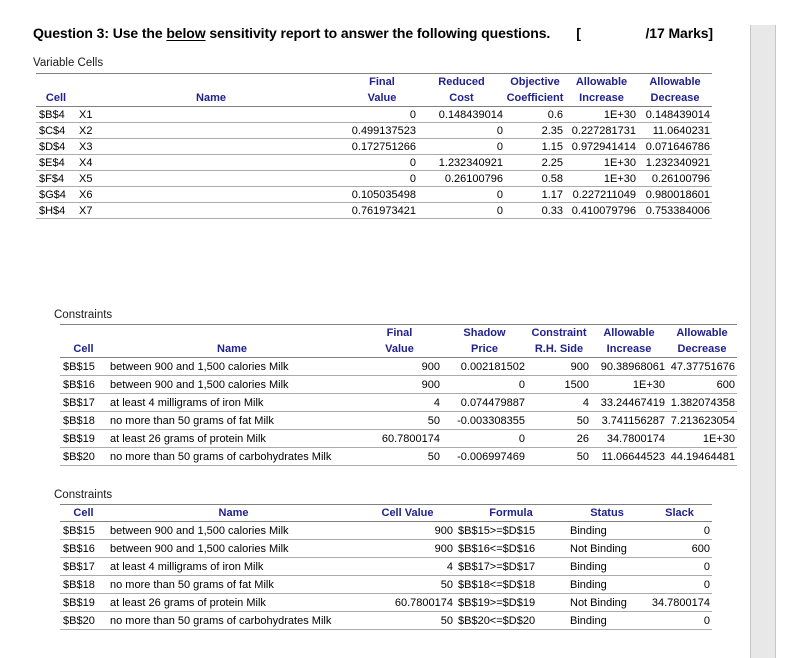 This screenshot has height=658, width=788. I want to click on table-cell: 1.382074358, so click(702, 403).